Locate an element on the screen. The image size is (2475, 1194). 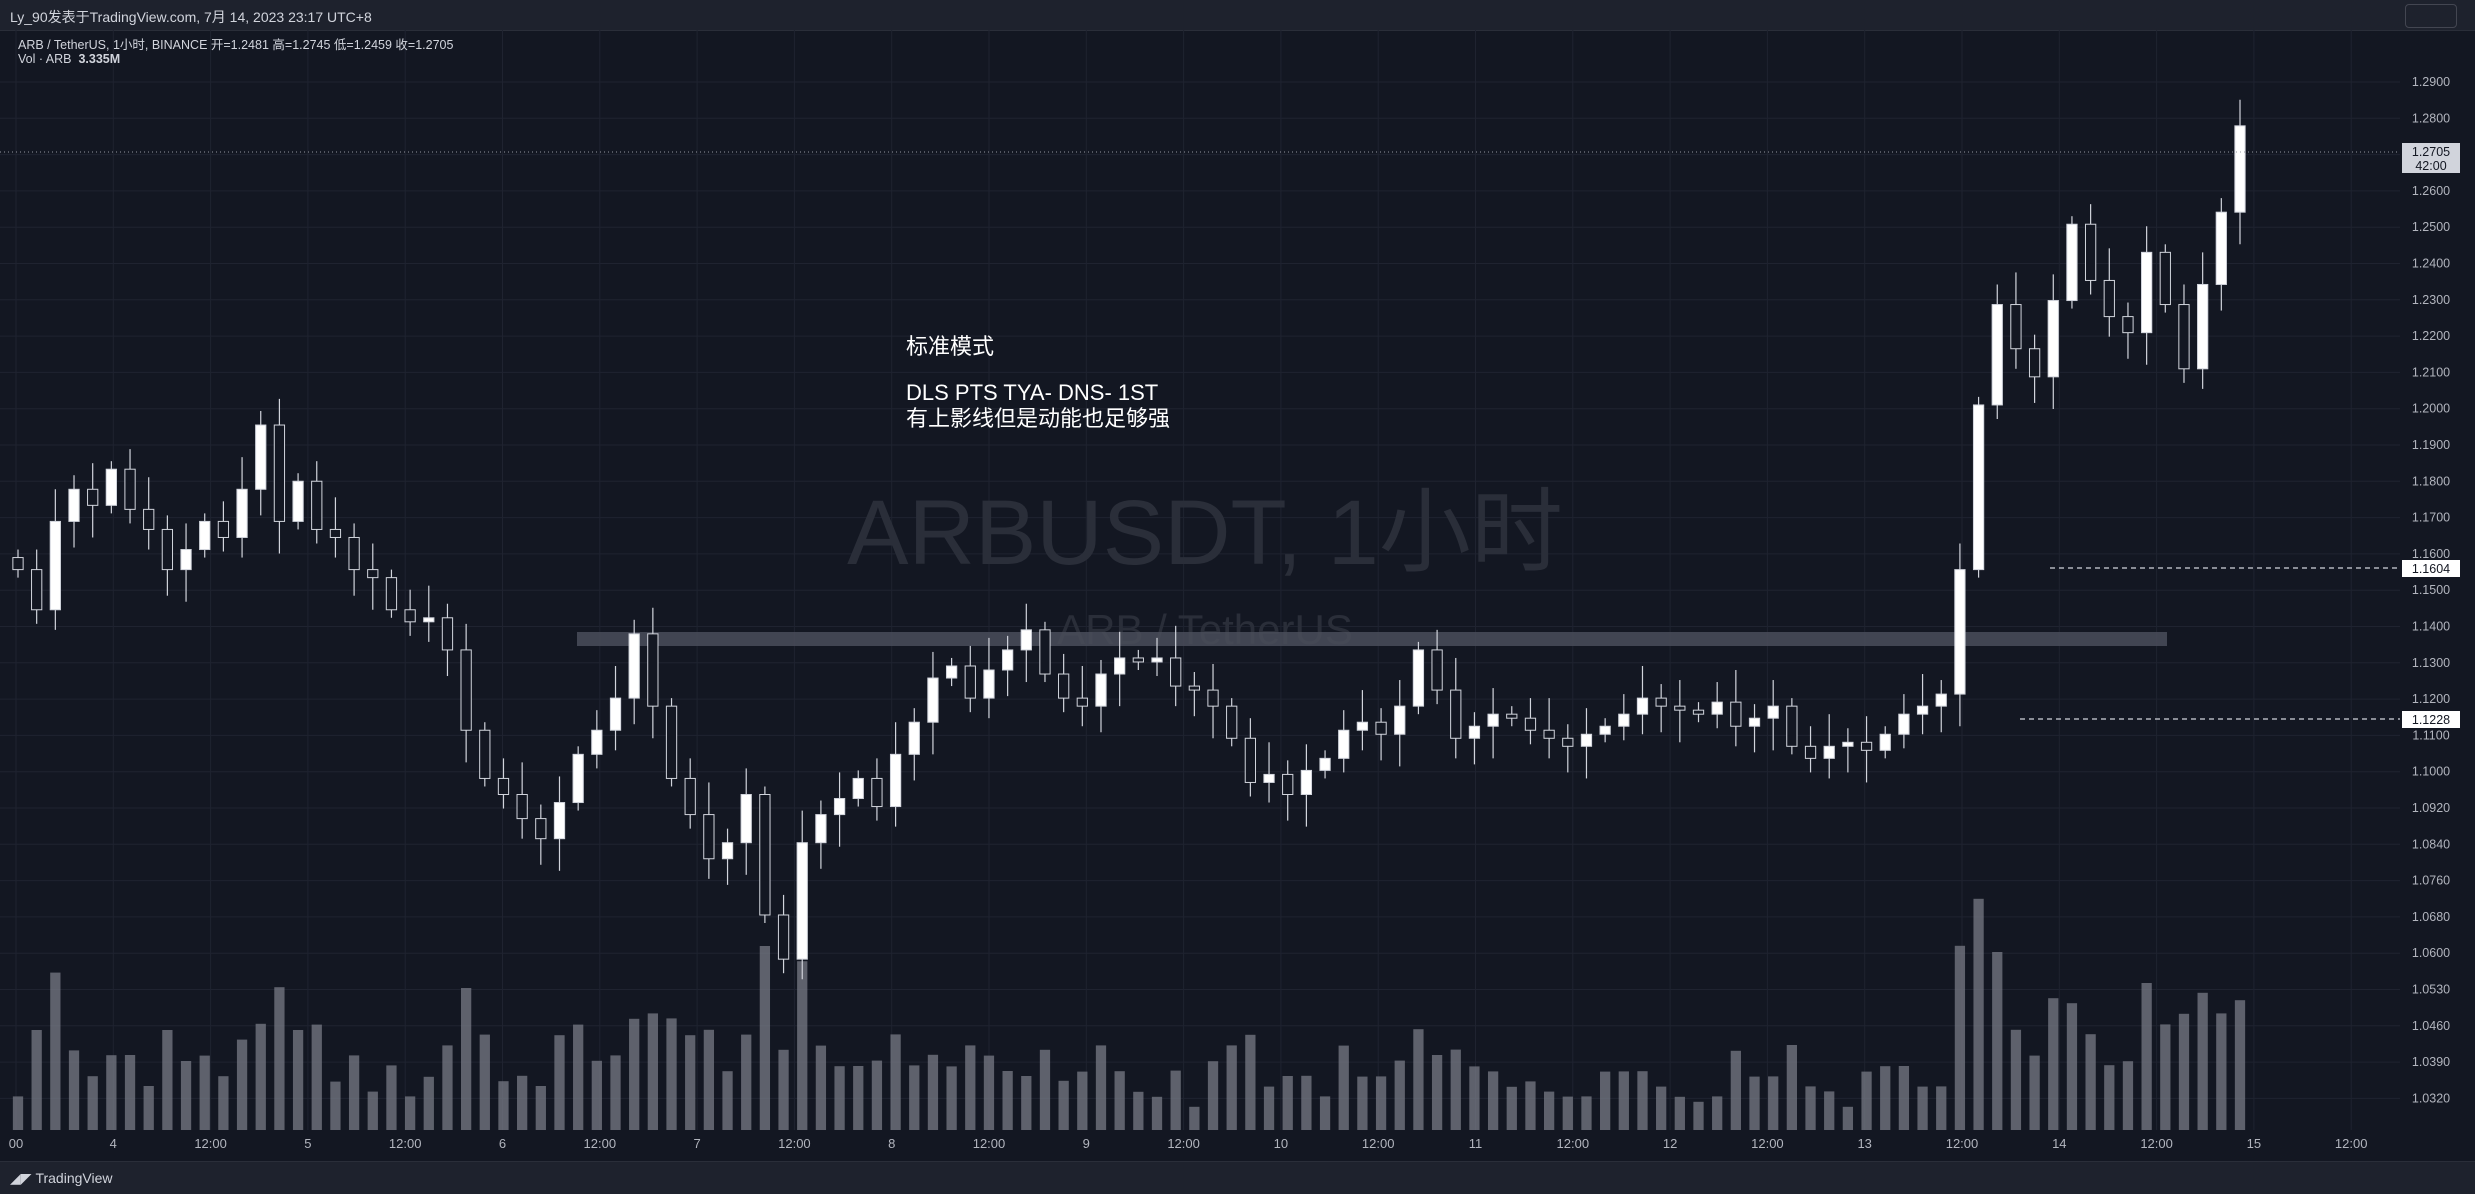
y-tick-label: 1.1300 is located at coordinates (2431, 663).